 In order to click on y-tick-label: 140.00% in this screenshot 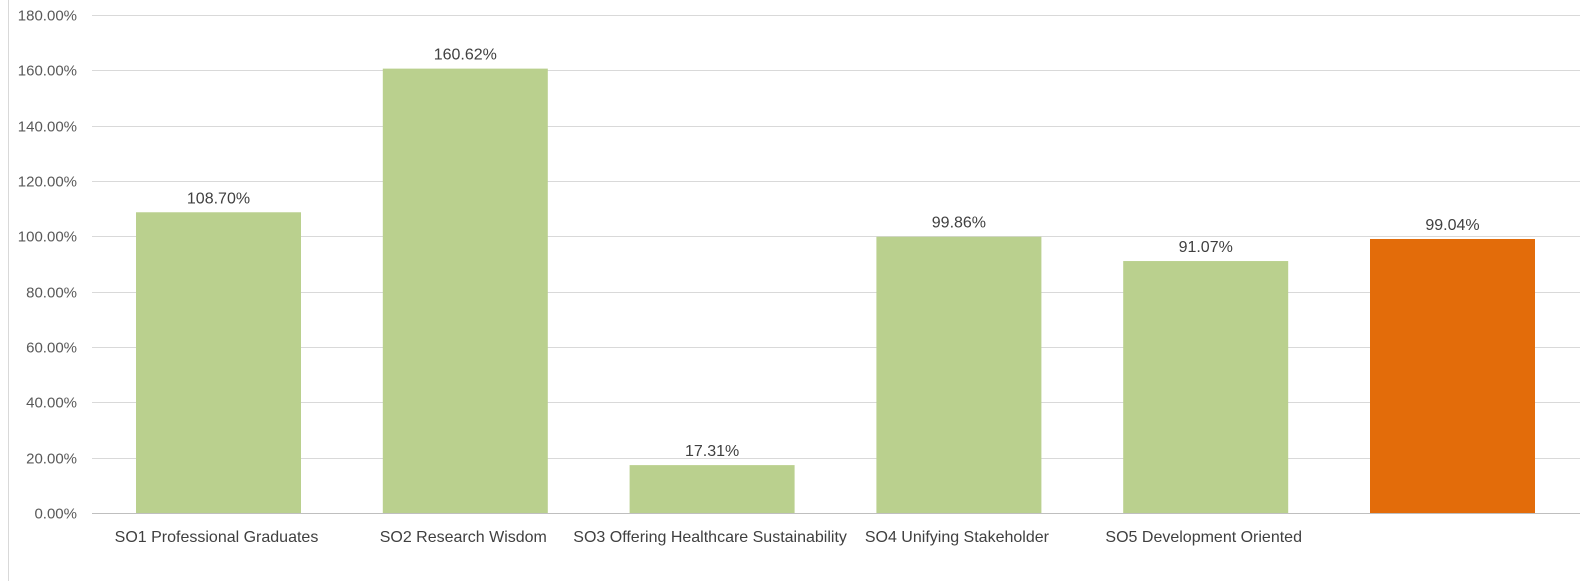, I will do `click(47, 127)`.